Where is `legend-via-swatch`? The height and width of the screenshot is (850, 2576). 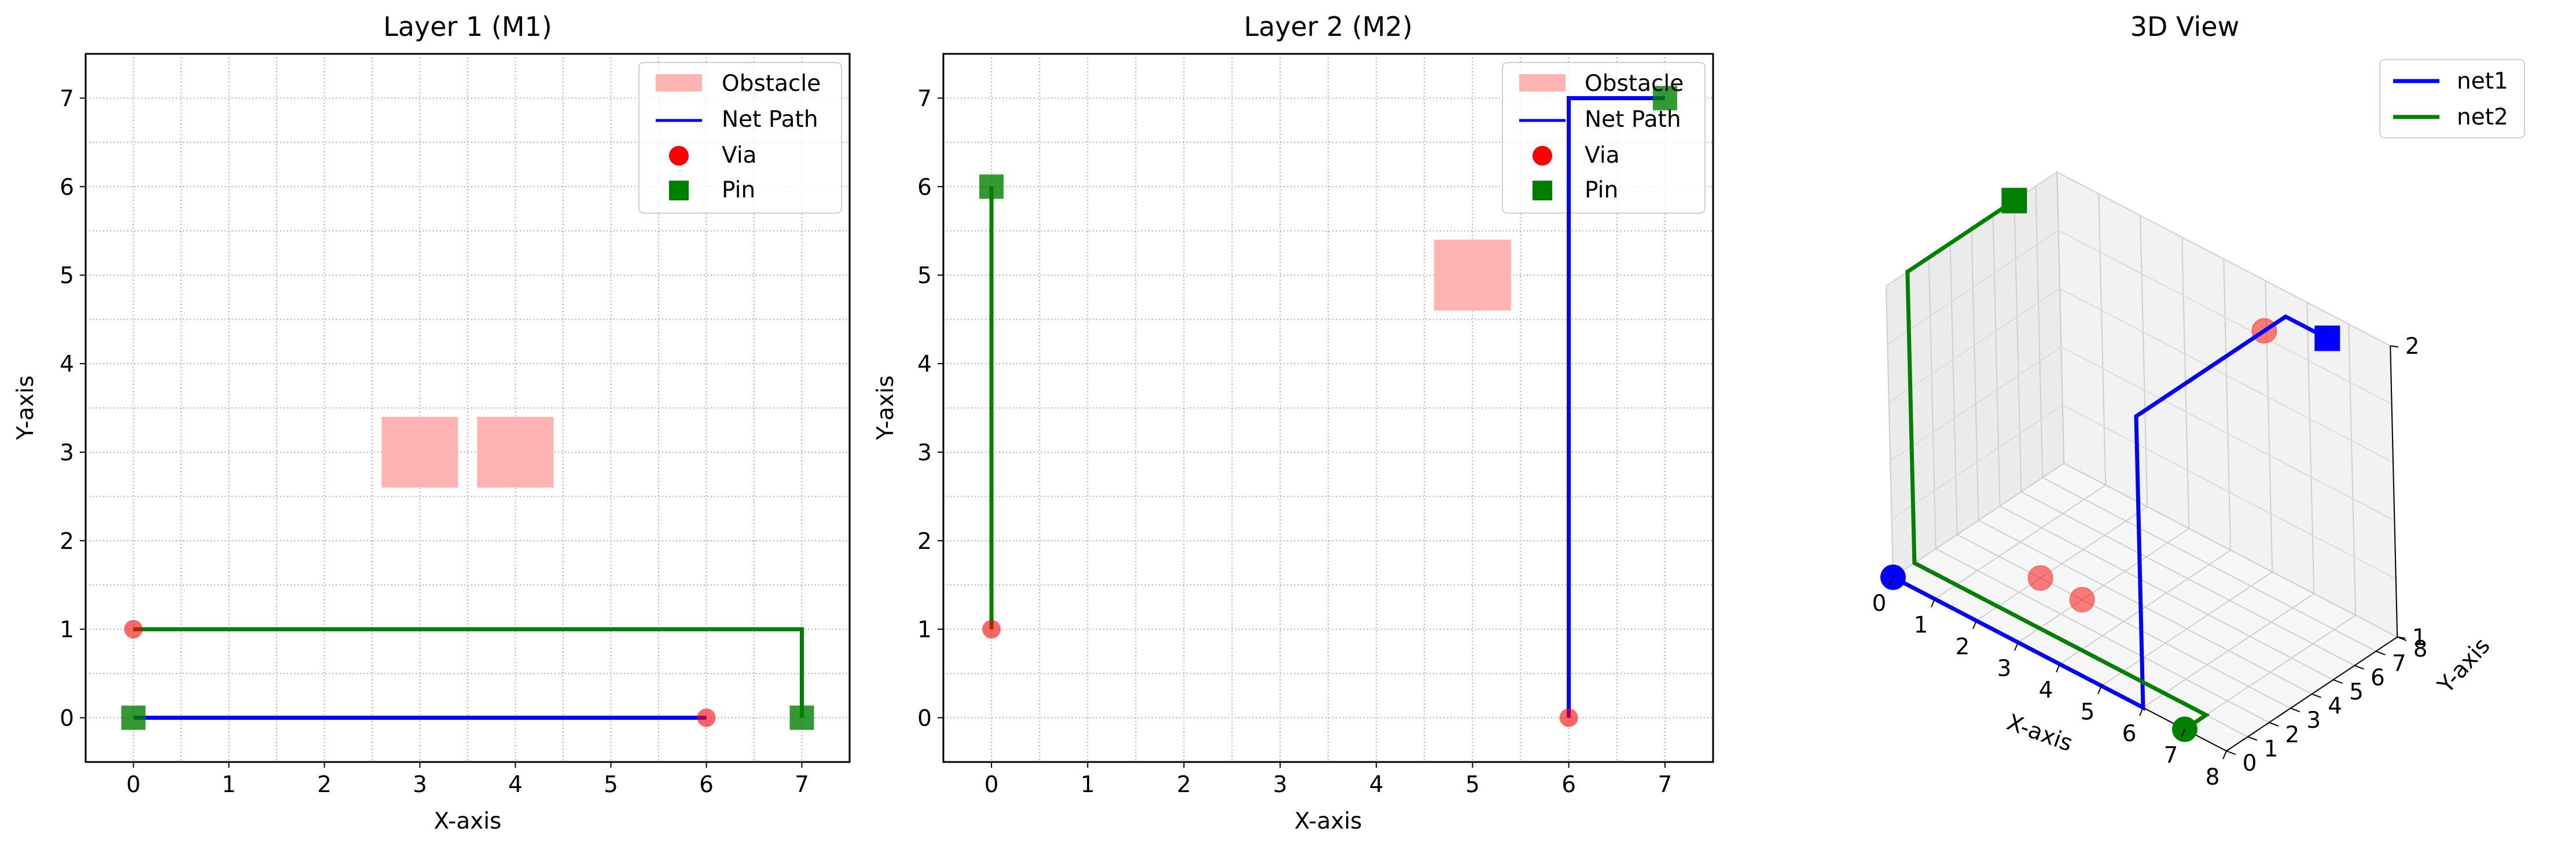 legend-via-swatch is located at coordinates (679, 156).